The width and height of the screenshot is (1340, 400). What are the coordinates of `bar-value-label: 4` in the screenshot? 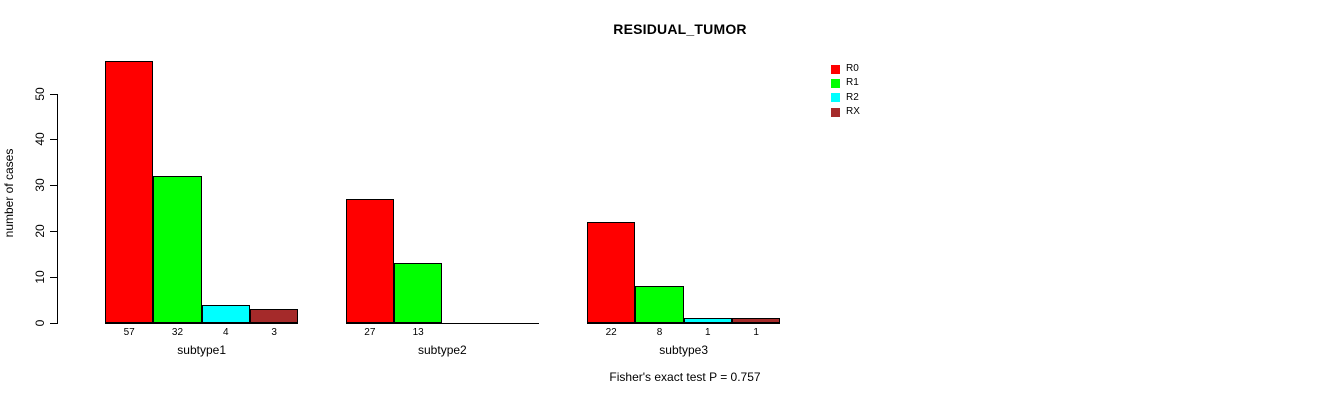 It's located at (226, 332).